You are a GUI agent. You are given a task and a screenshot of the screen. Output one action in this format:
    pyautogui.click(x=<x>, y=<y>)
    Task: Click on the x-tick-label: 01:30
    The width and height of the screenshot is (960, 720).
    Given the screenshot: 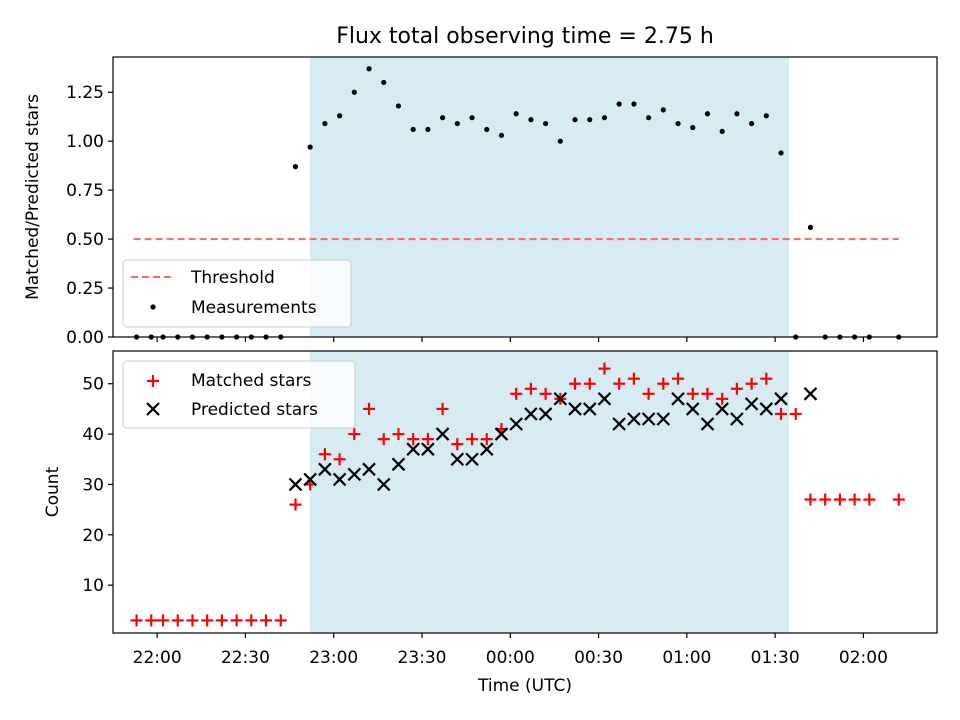 What is the action you would take?
    pyautogui.click(x=775, y=658)
    